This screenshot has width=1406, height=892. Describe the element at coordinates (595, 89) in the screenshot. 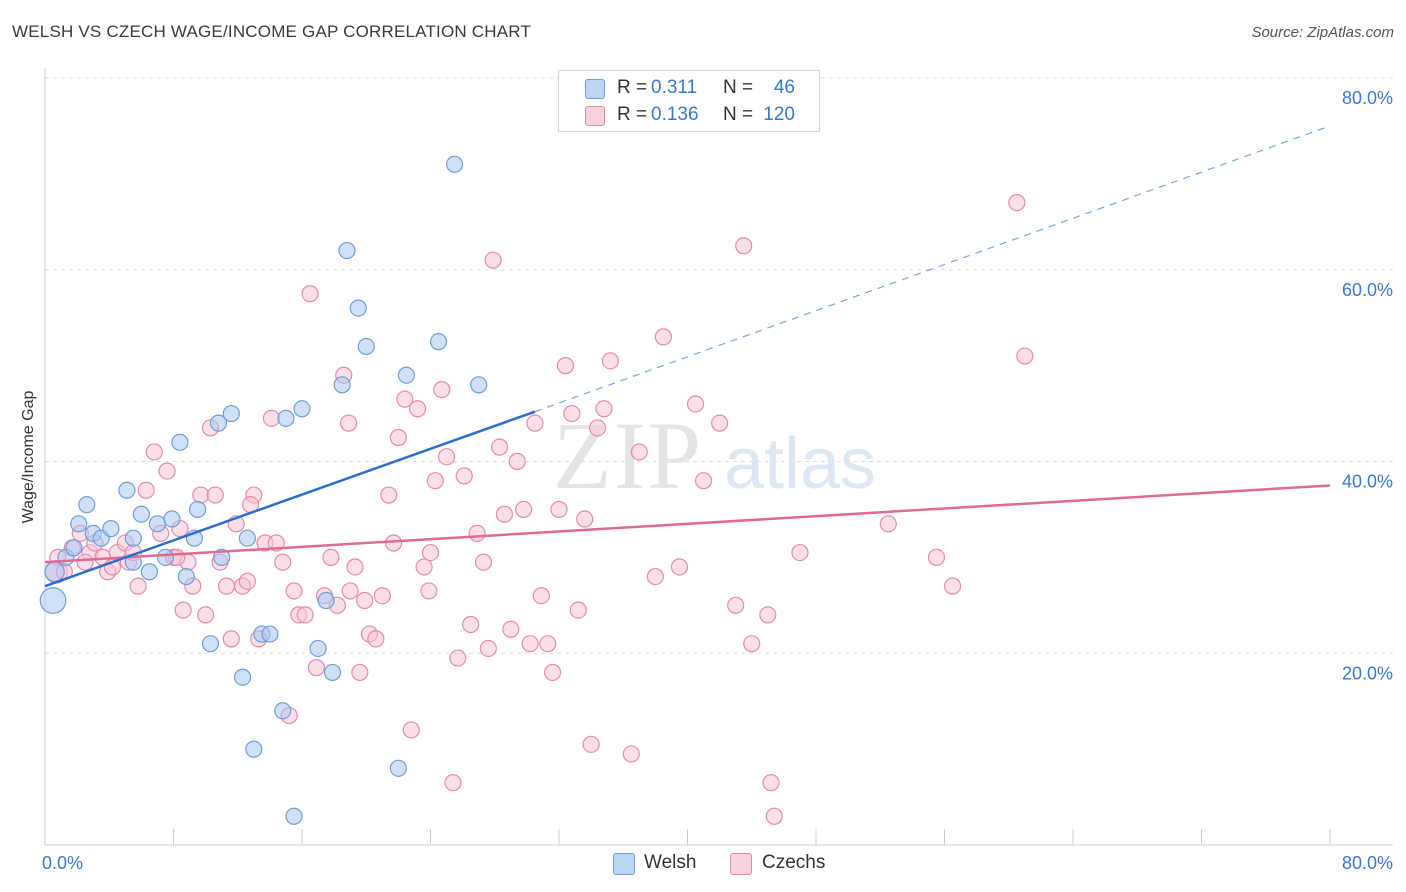

I see `welsh-swatch` at that location.